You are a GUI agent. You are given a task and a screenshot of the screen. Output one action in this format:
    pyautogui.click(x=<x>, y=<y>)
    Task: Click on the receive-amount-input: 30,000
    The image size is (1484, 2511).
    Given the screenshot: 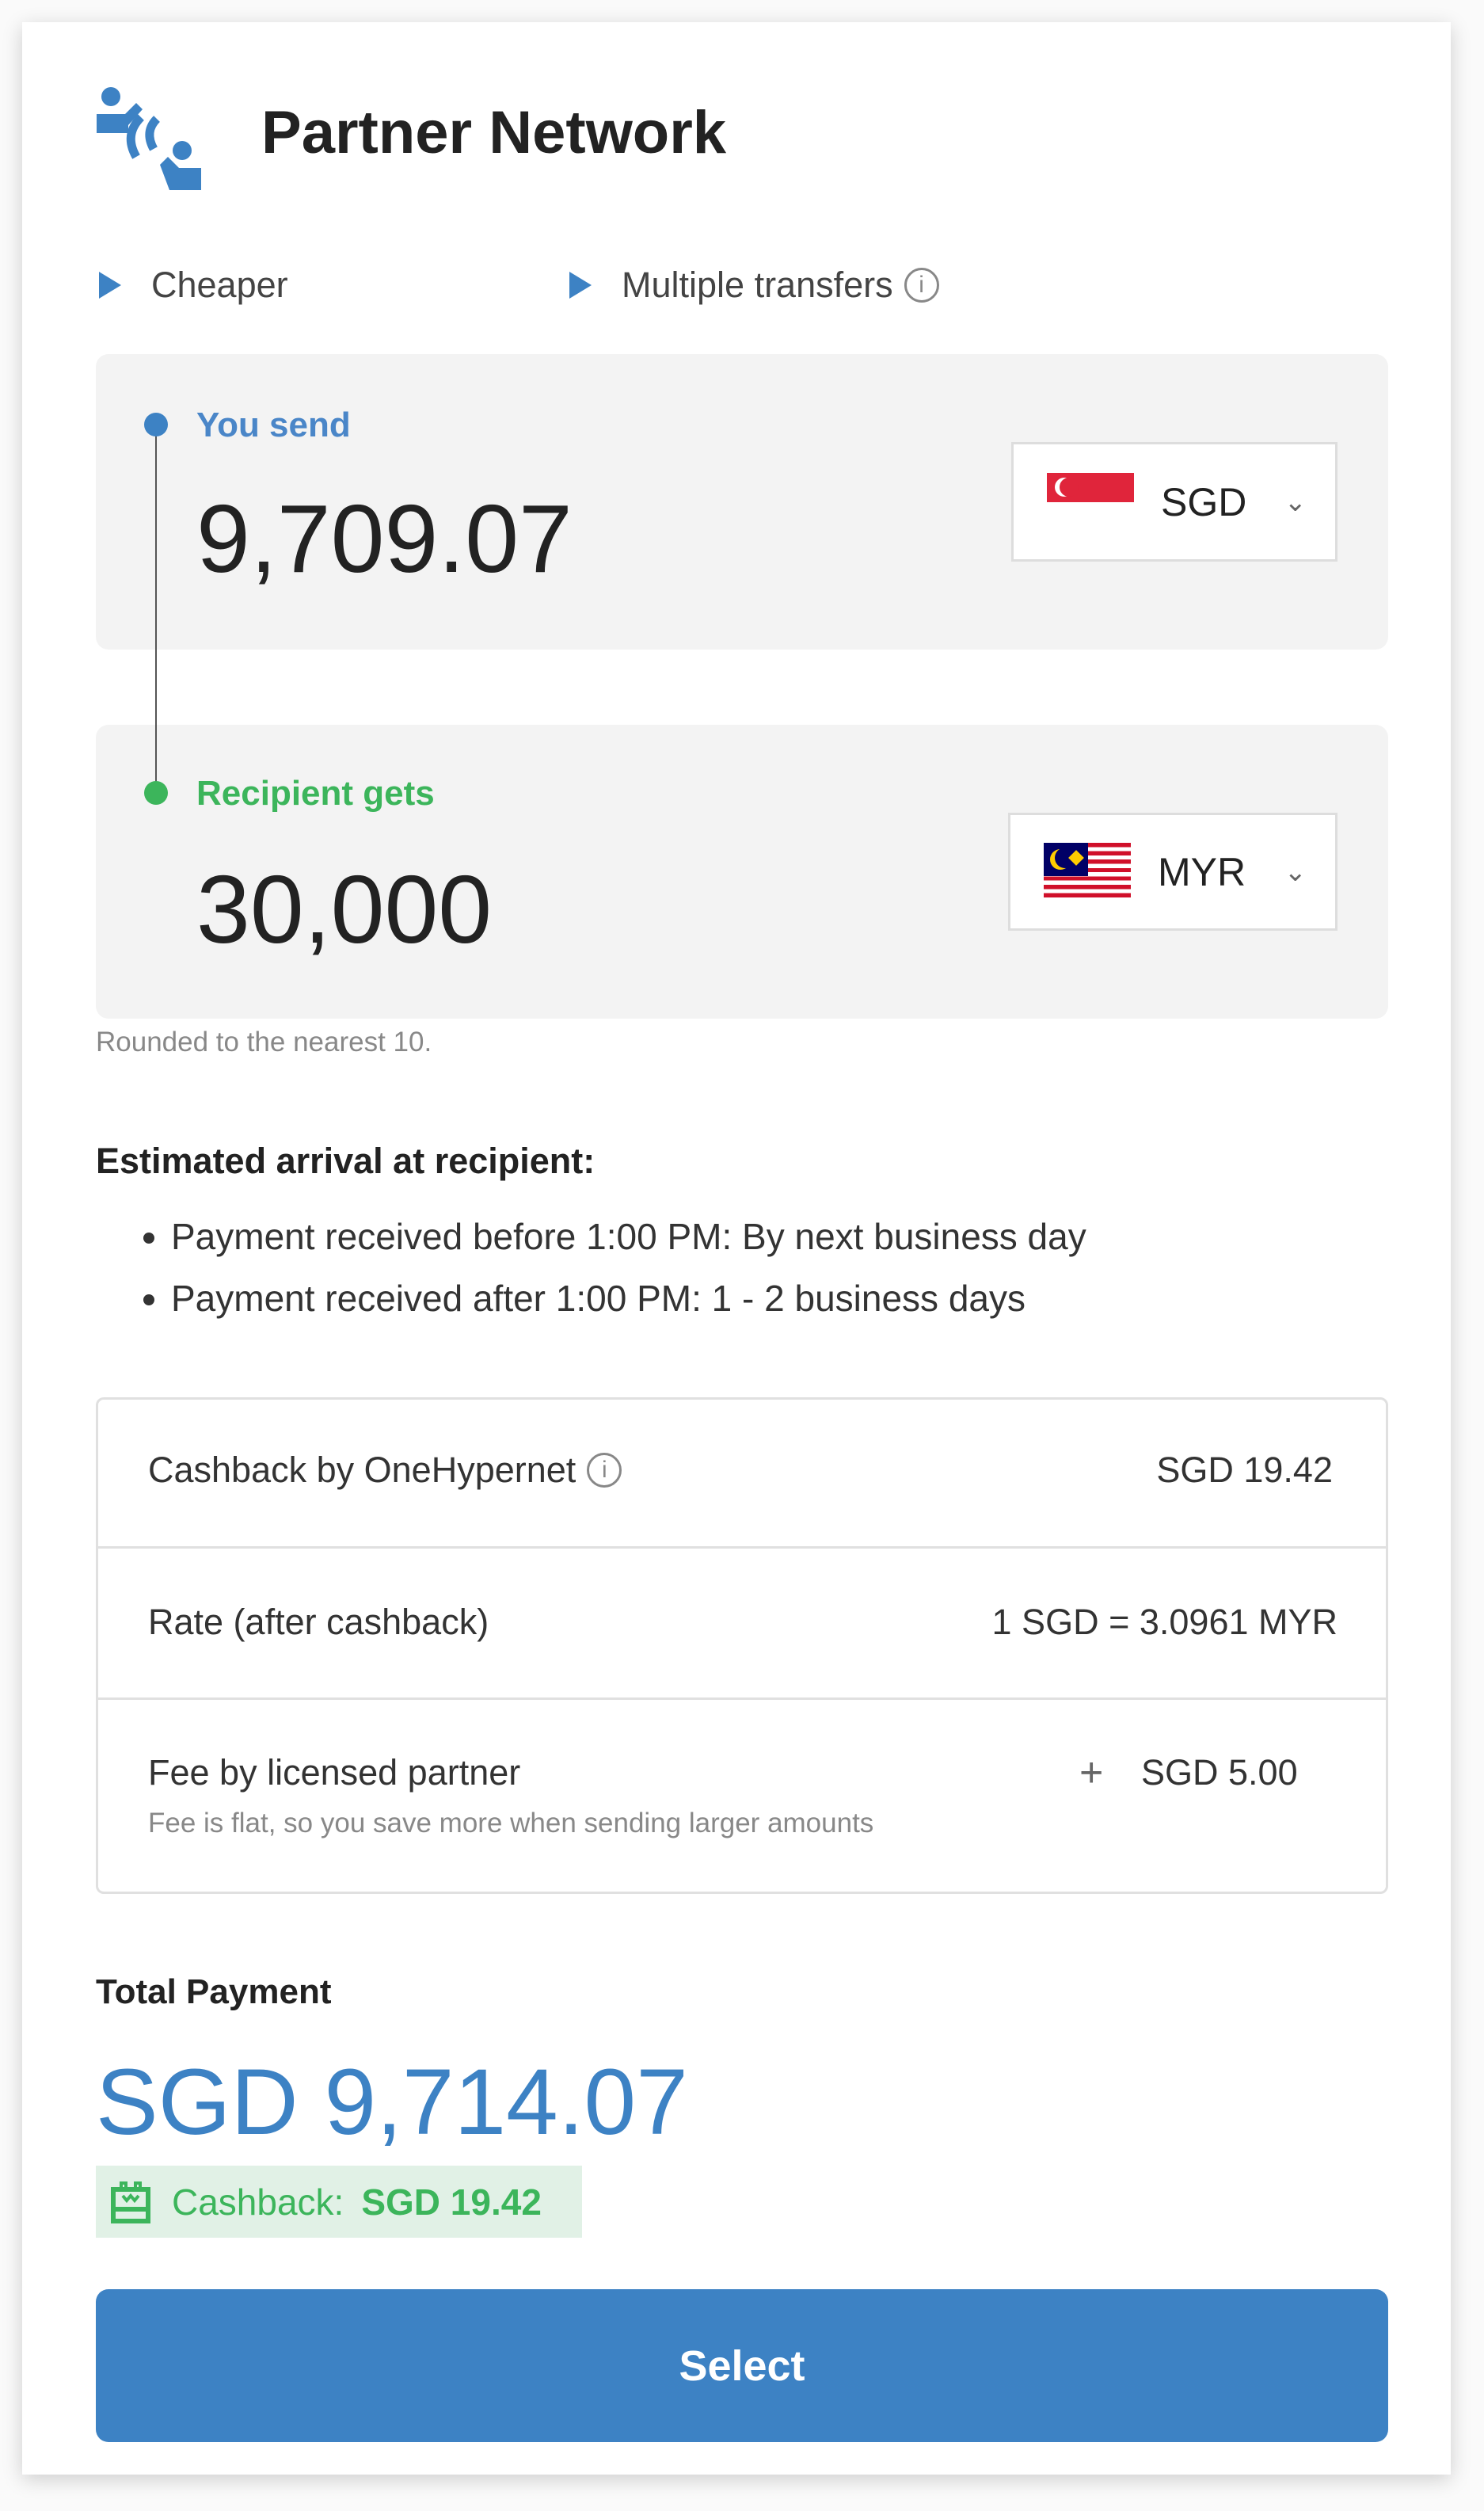 What is the action you would take?
    pyautogui.click(x=345, y=909)
    